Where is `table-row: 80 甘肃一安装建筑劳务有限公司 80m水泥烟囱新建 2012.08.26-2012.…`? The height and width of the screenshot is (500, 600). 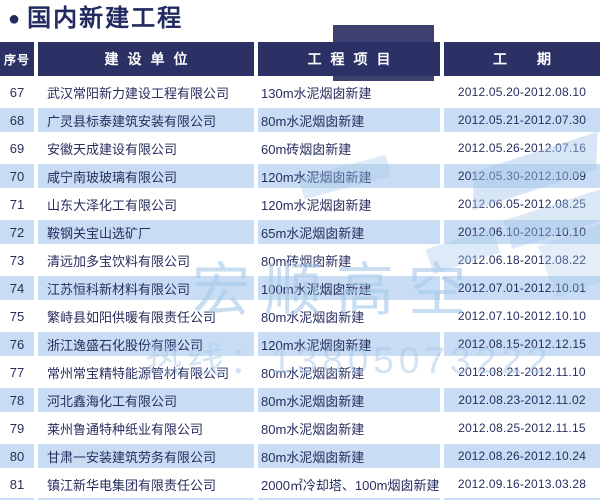 table-row: 80 甘肃一安装建筑劳务有限公司 80m水泥烟囱新建 2012.08.26-2012.… is located at coordinates (300, 456).